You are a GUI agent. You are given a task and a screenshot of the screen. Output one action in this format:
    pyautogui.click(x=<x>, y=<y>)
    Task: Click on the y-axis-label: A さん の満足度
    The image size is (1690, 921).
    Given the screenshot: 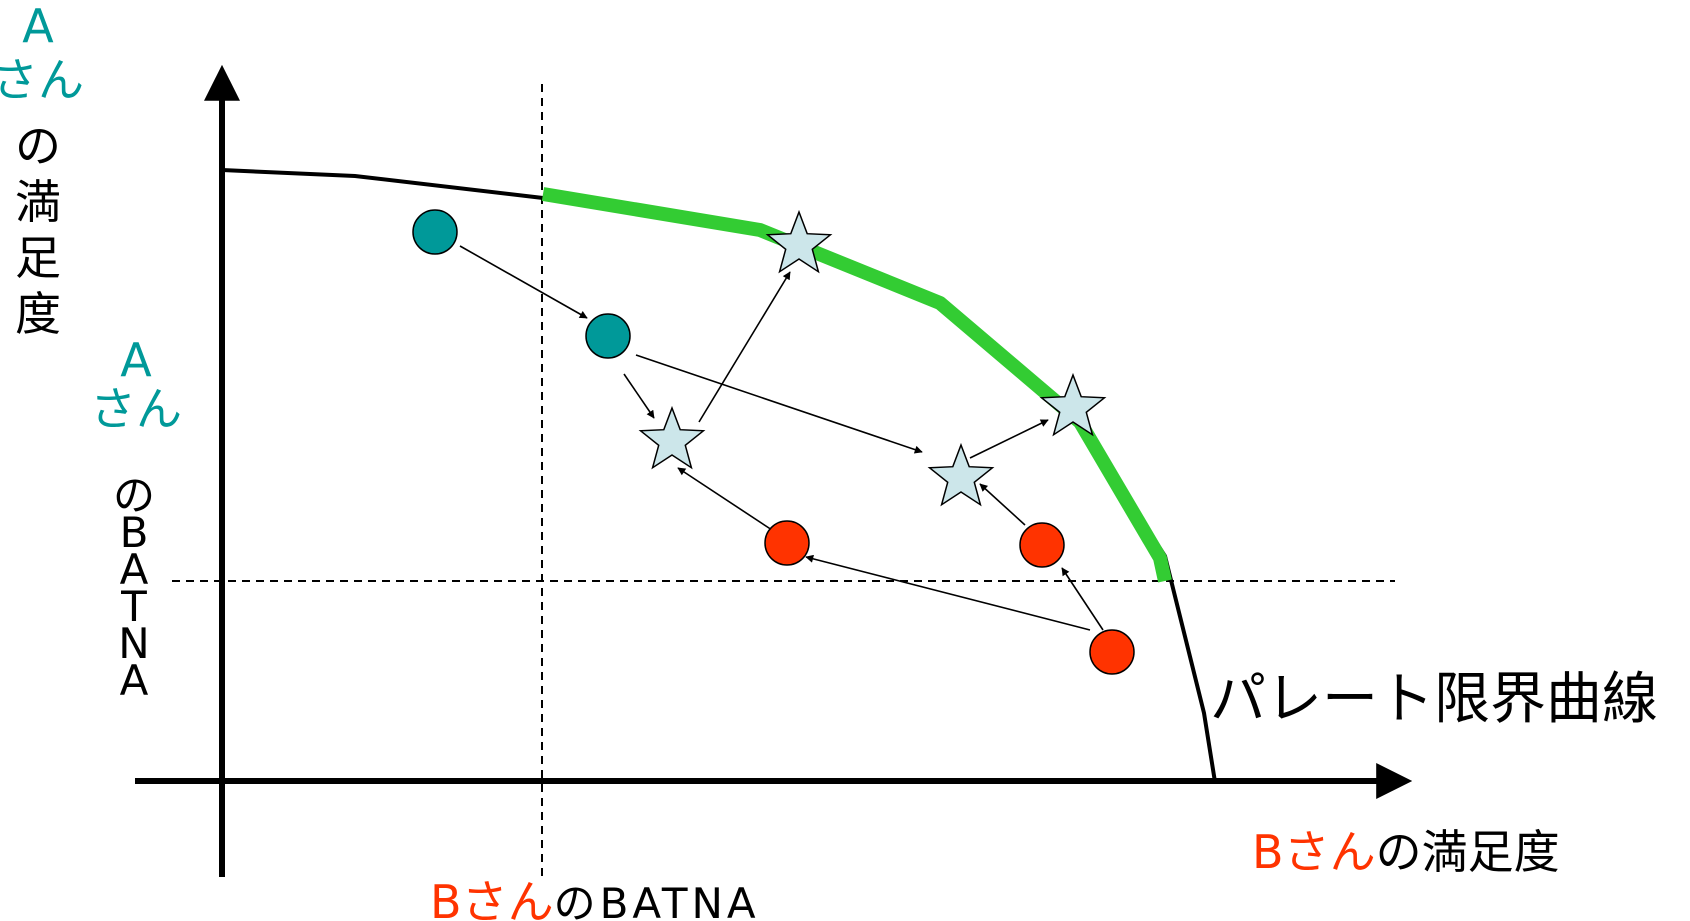 What is the action you would take?
    pyautogui.click(x=42, y=170)
    